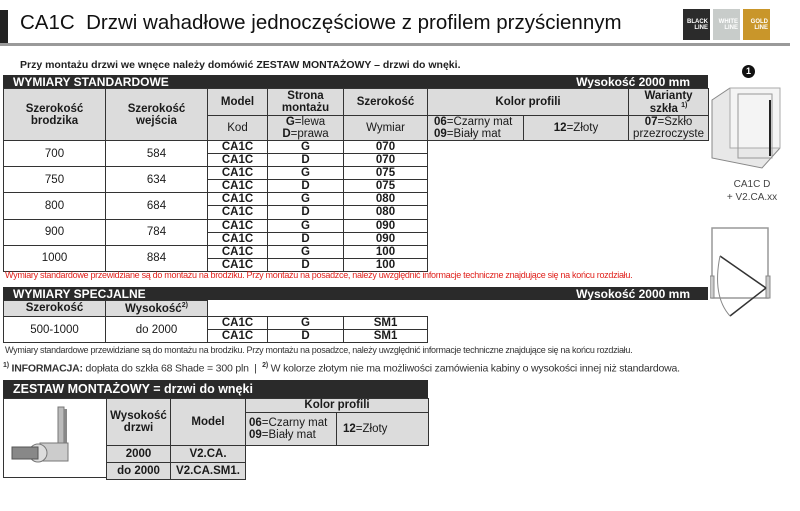 The height and width of the screenshot is (511, 800). What do you see at coordinates (54, 329) in the screenshot?
I see `special-width: 500-1000` at bounding box center [54, 329].